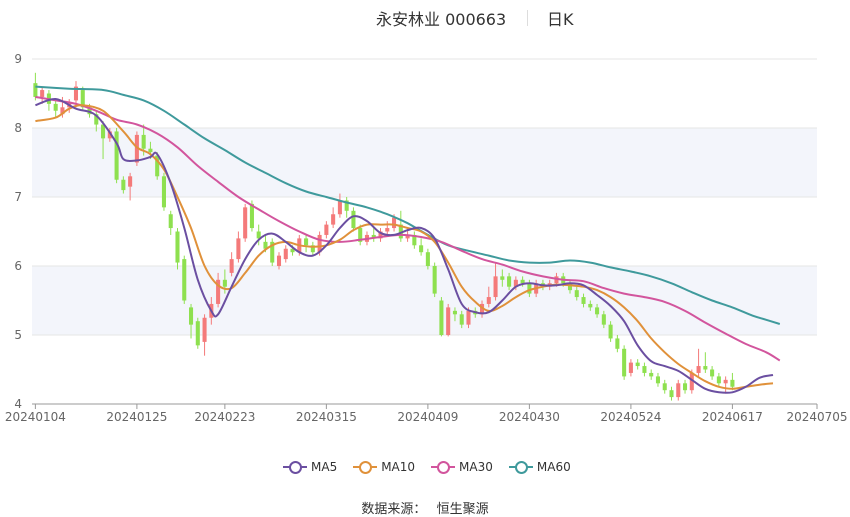 This screenshot has width=850, height=517. What do you see at coordinates (529, 417) in the screenshot?
I see `x-tick-label: 20240430` at bounding box center [529, 417].